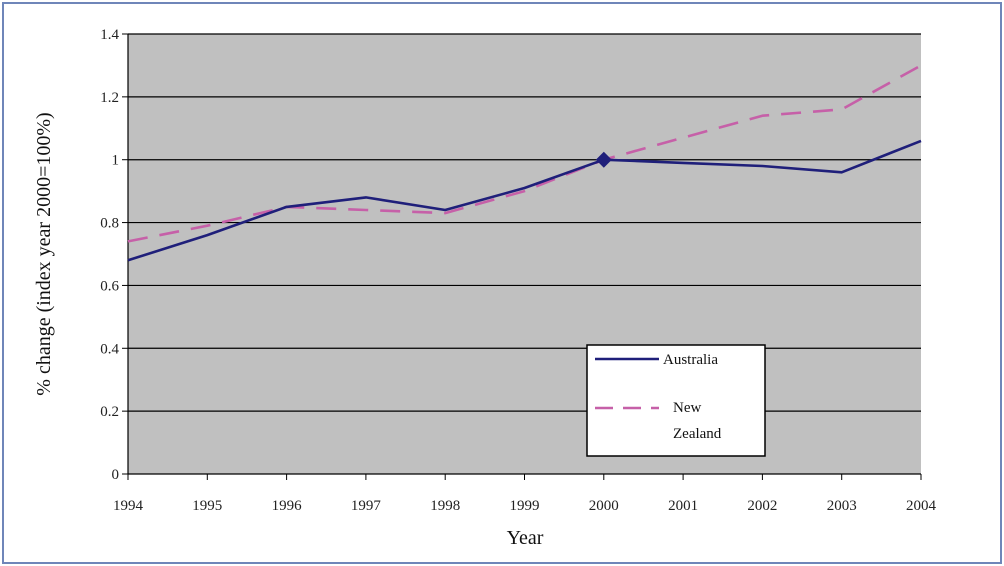 This screenshot has width=1004, height=566. What do you see at coordinates (525, 538) in the screenshot?
I see `x-axis-title: Year` at bounding box center [525, 538].